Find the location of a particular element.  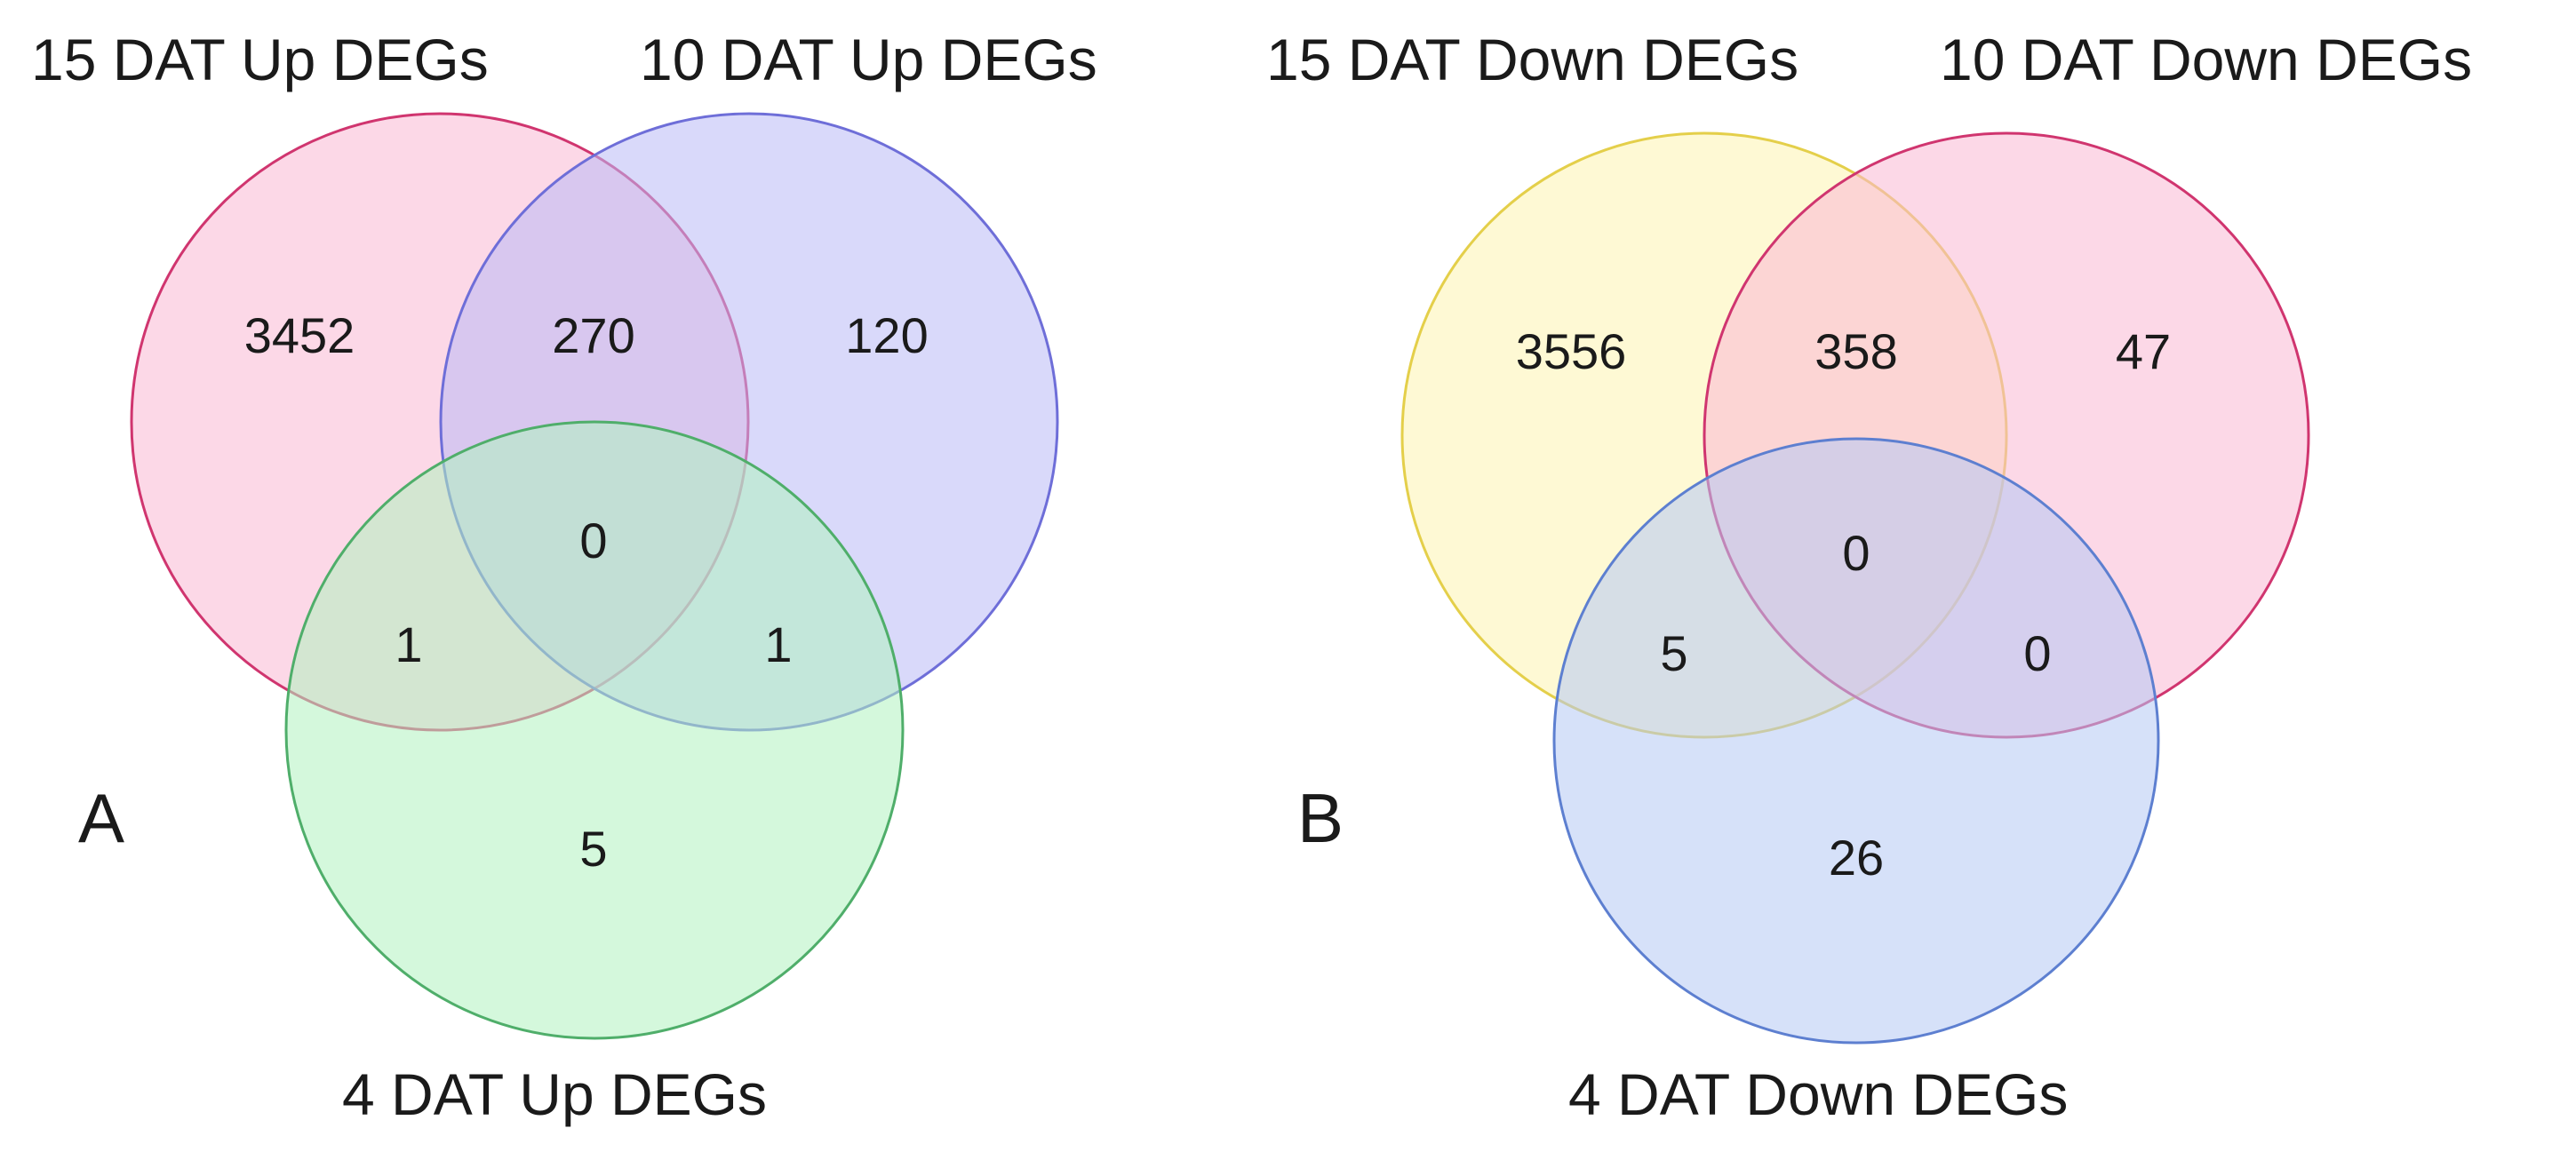

count-only-4dat-down: 26 is located at coordinates (1857, 858).